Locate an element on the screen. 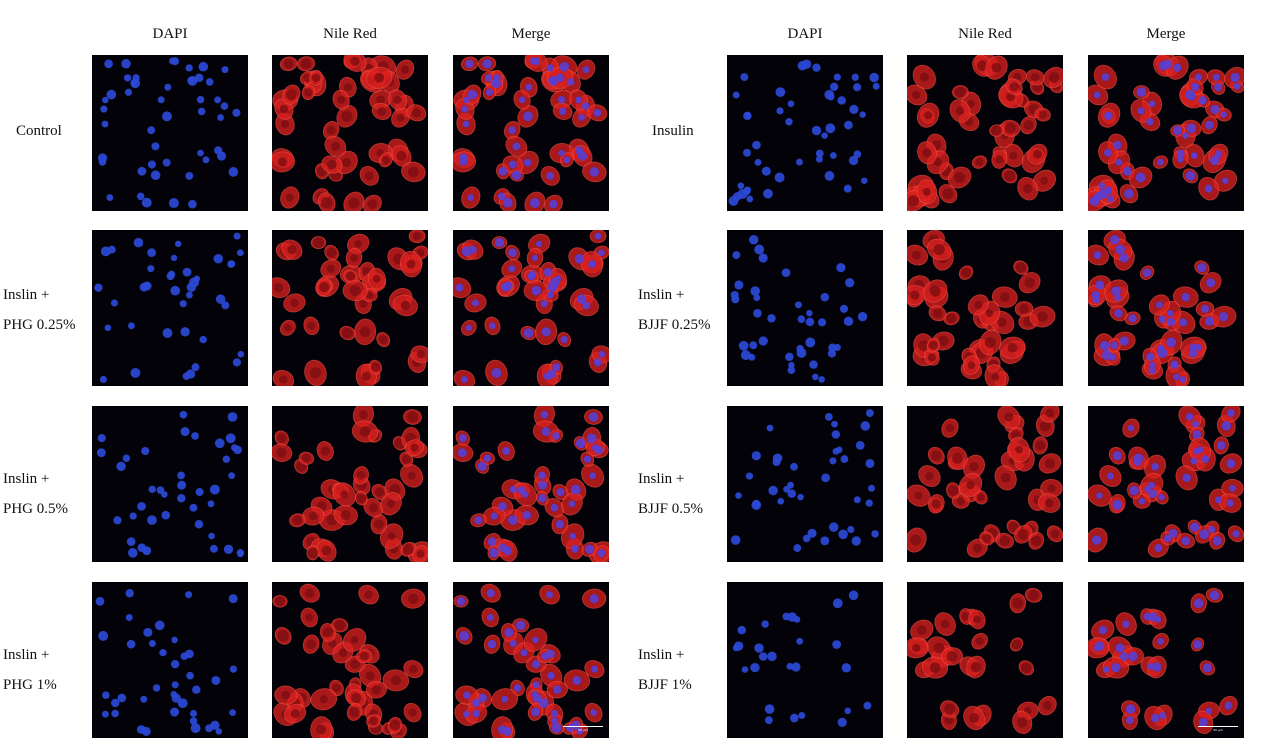 Image resolution: width=1280 pixels, height=756 pixels. right-row-label-insulin: Insulin is located at coordinates (673, 131).